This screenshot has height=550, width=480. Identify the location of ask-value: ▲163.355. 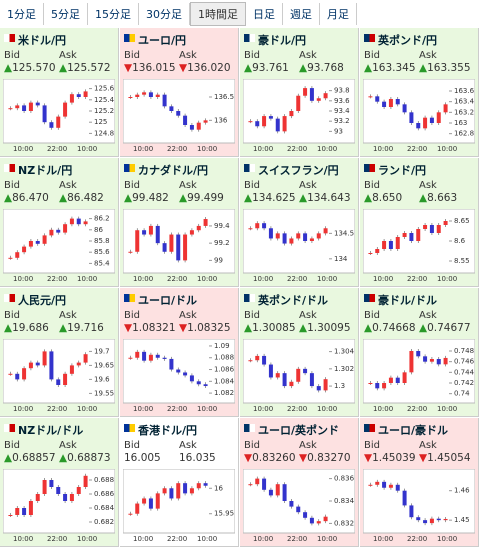
(445, 68).